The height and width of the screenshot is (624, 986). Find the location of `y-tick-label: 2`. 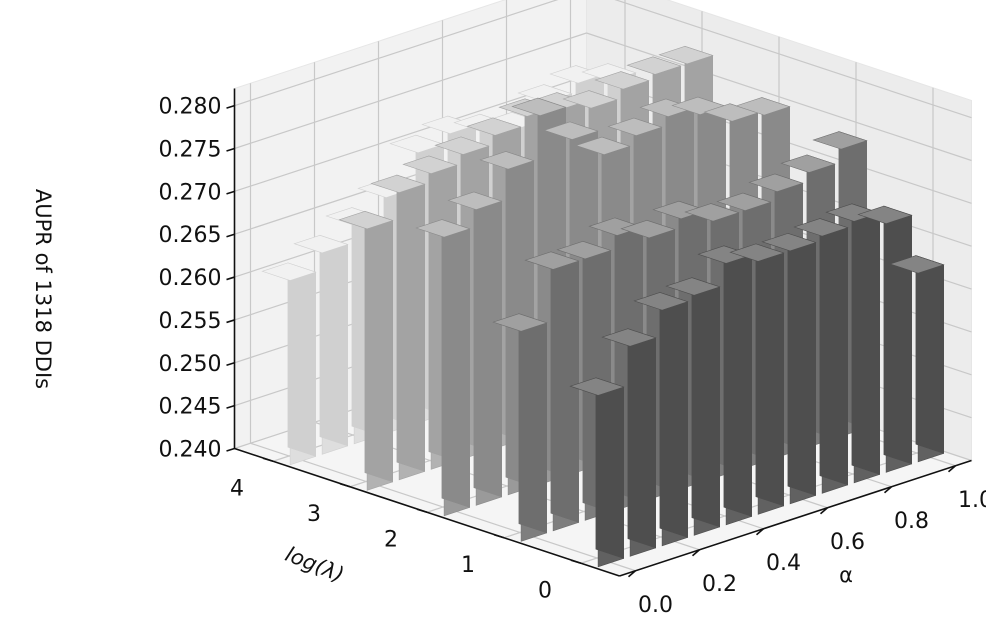

y-tick-label: 2 is located at coordinates (391, 539).